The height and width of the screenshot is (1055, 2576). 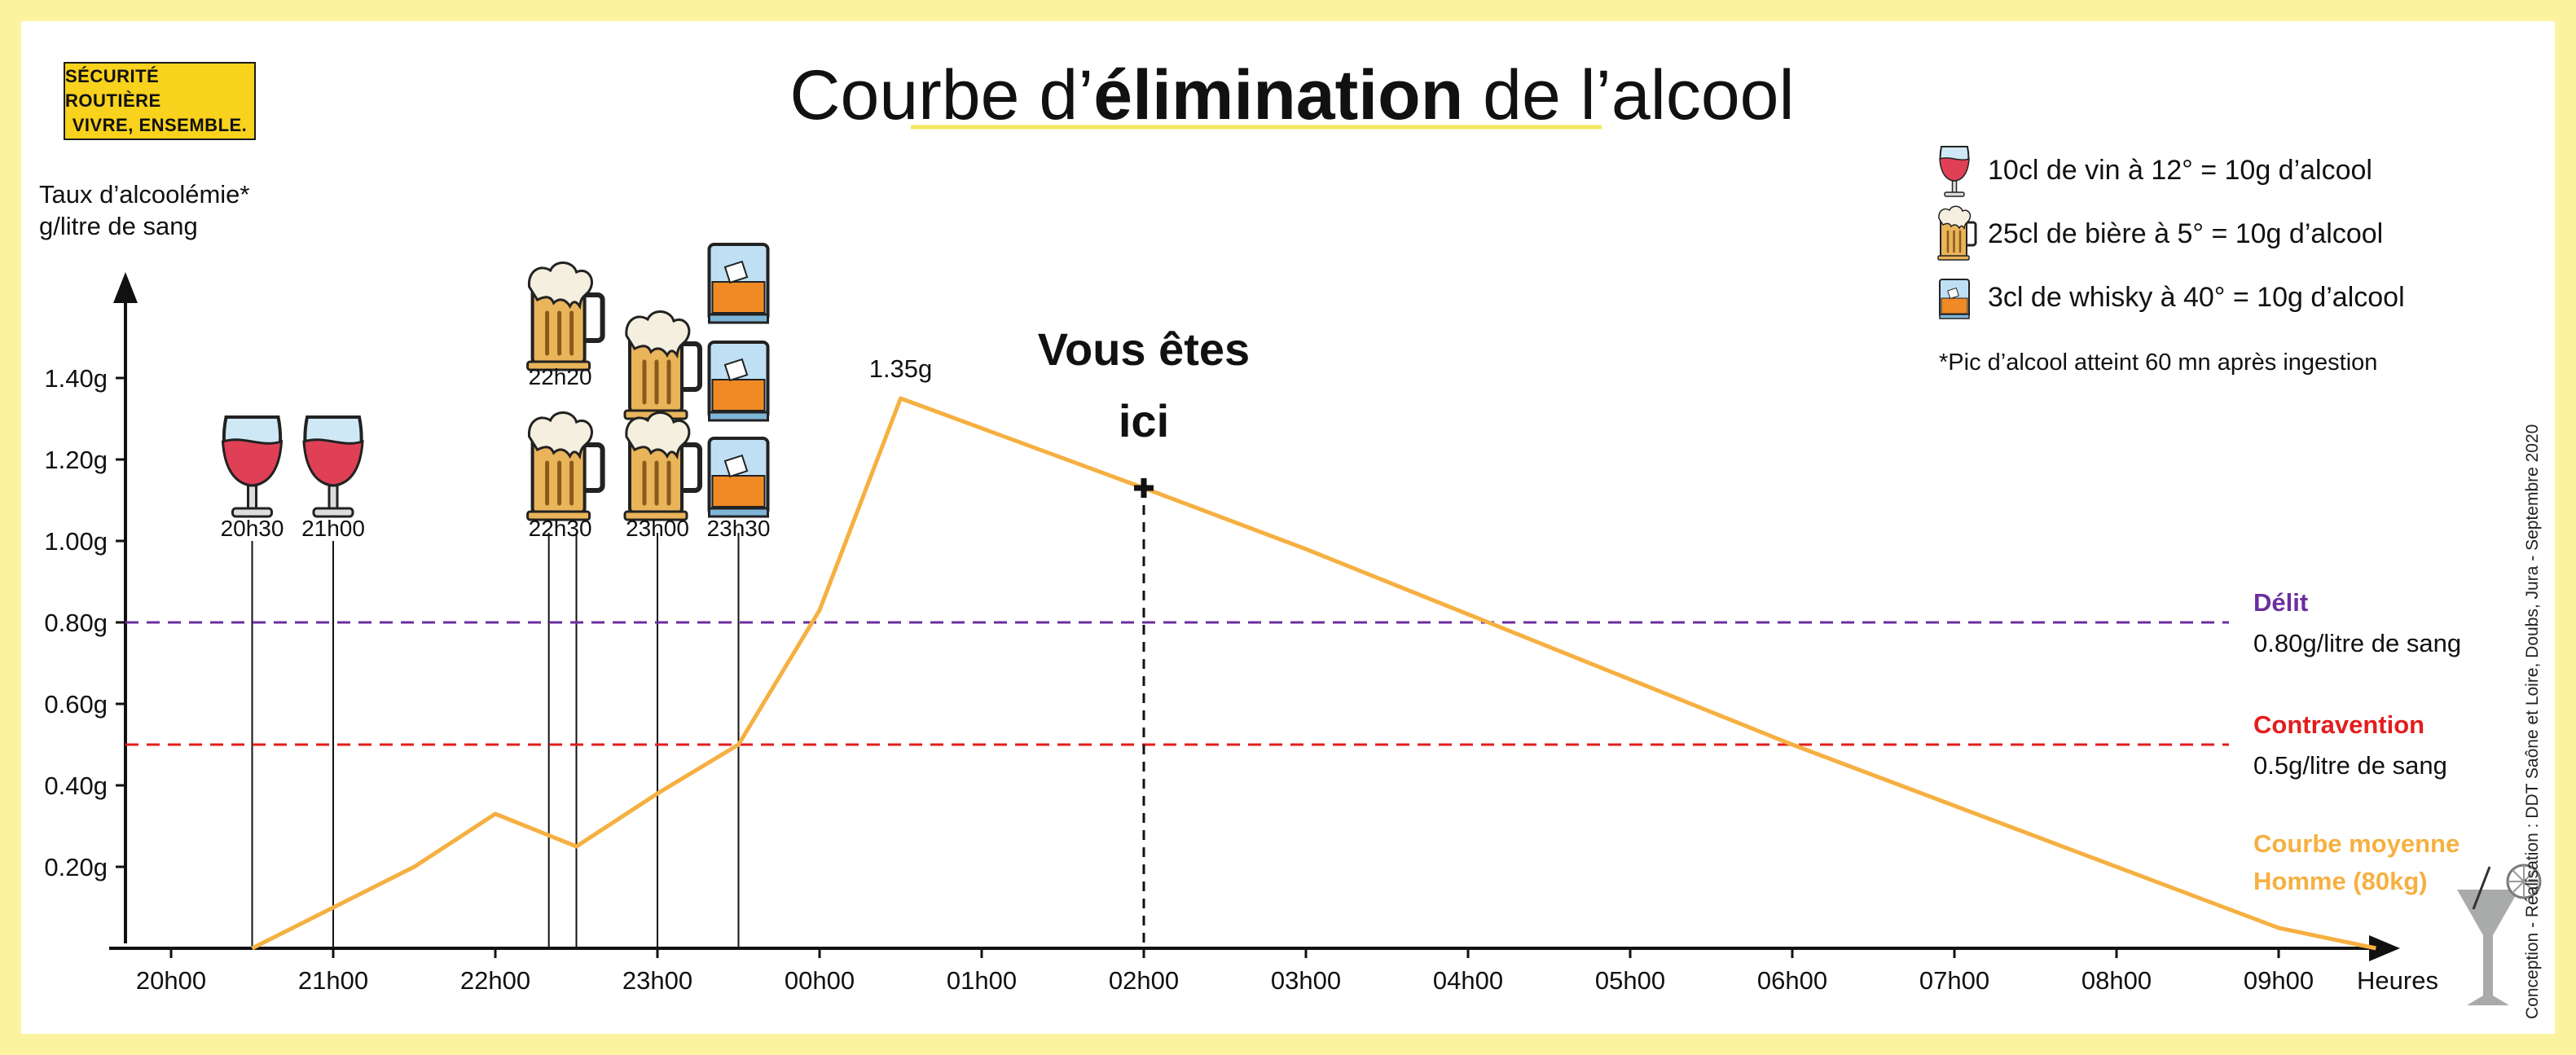 I want to click on x-tick-label: 09h00, so click(x=2279, y=980).